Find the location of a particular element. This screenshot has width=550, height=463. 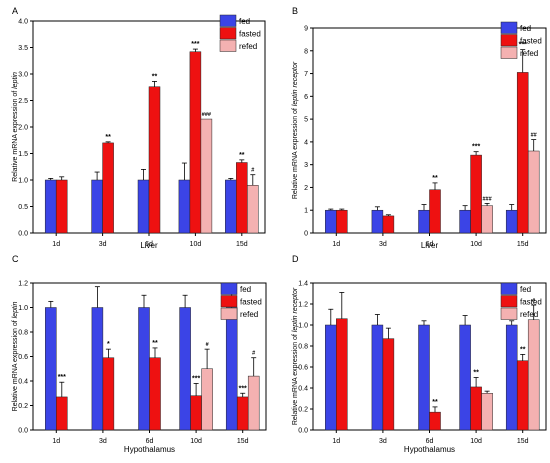

y-tick-label: 7 is located at coordinates (306, 74).